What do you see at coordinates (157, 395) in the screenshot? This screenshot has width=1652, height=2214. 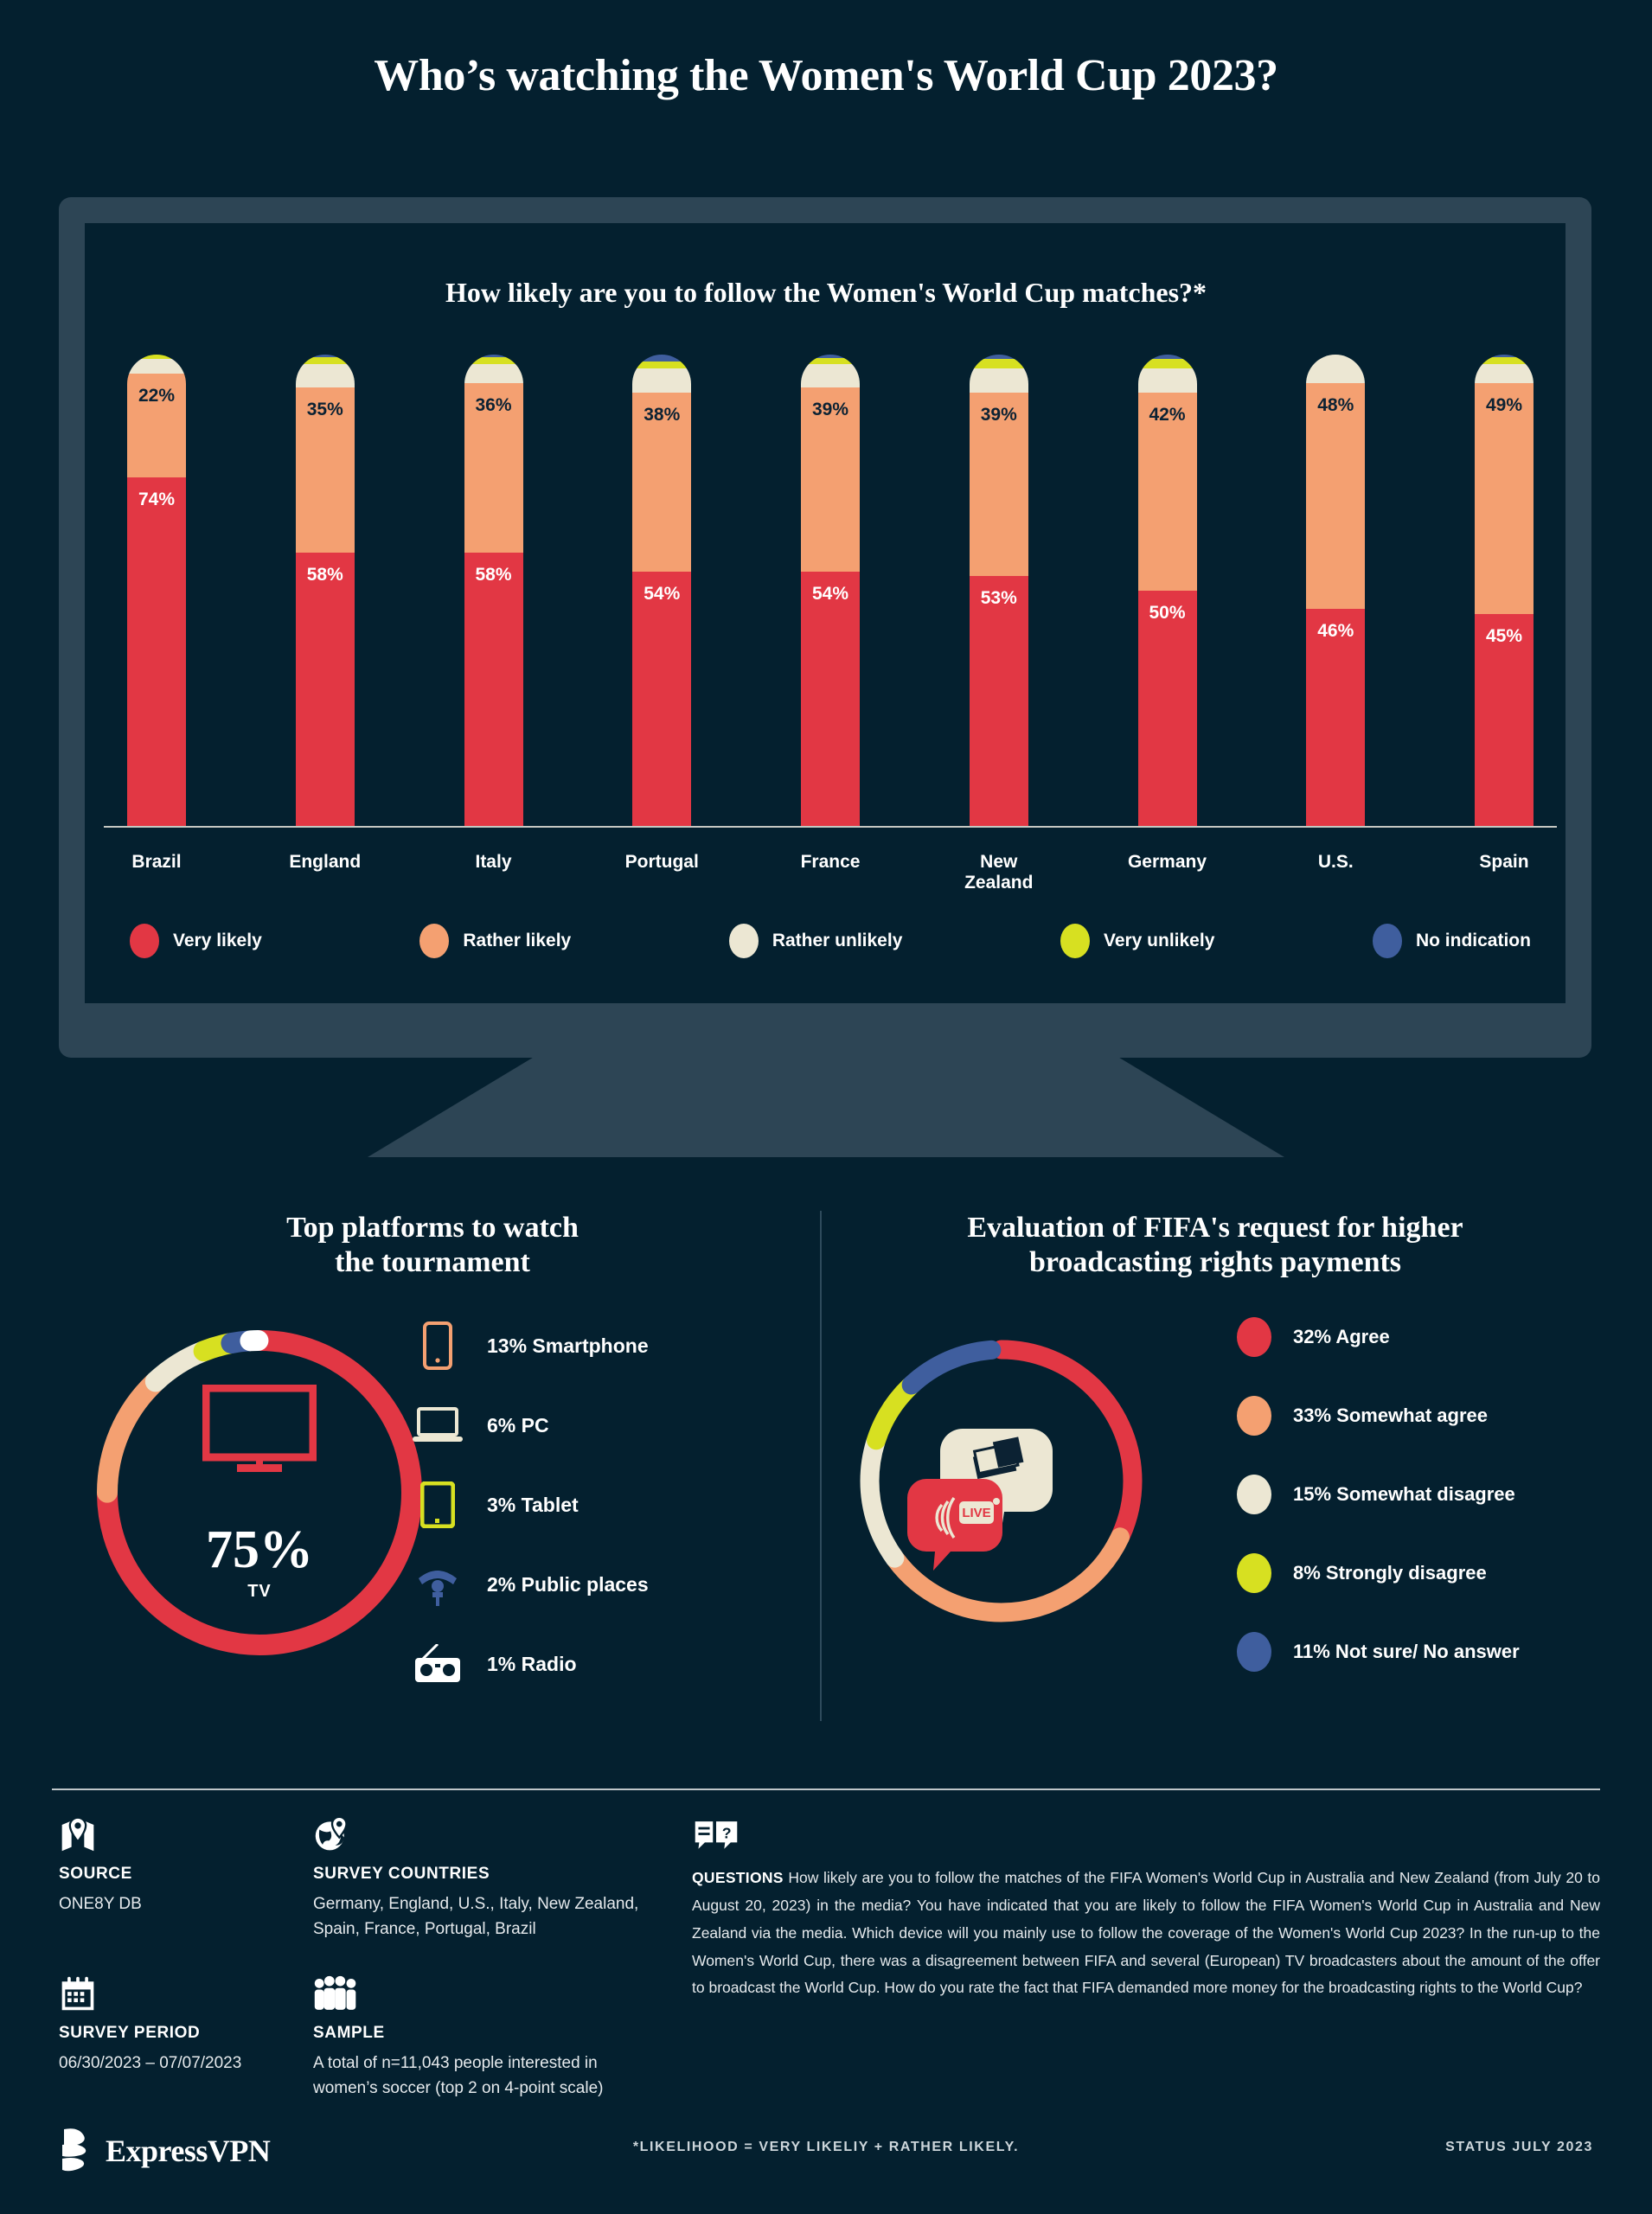 I see `bar-segment-label: 22%` at bounding box center [157, 395].